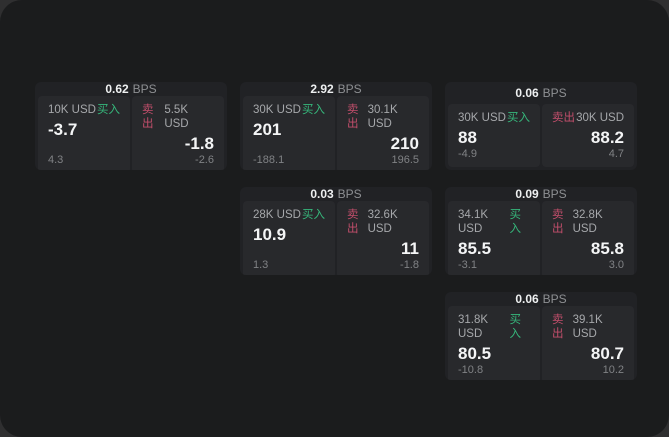  What do you see at coordinates (607, 248) in the screenshot?
I see `sell-price: 85.8` at bounding box center [607, 248].